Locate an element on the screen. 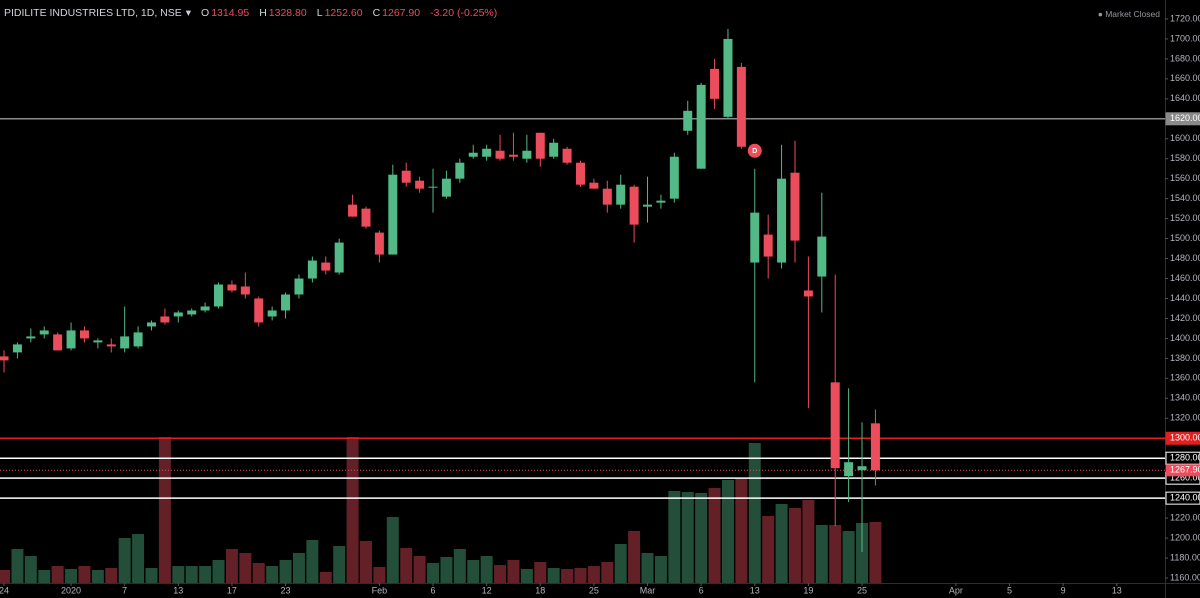 This screenshot has width=1200, height=598. y-tick-label: 1500.00 is located at coordinates (1185, 238).